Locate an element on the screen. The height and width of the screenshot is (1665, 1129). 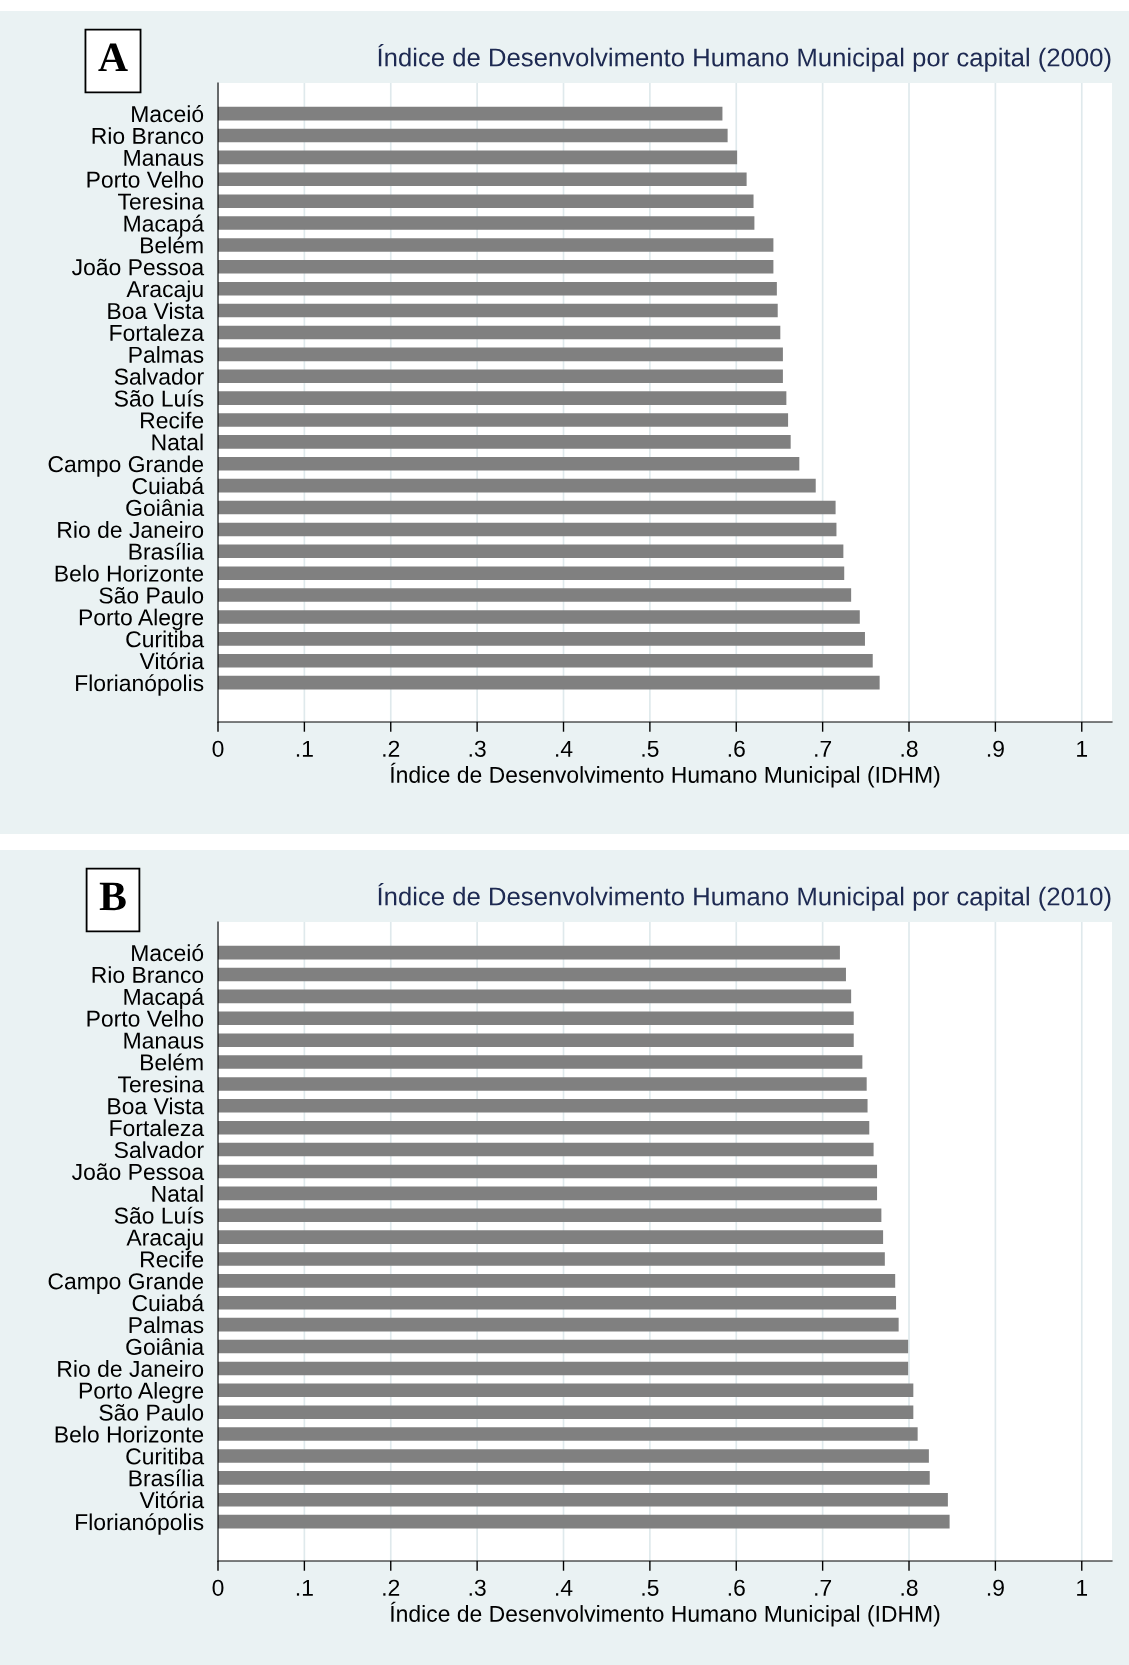
y-tick-label: Porto Alegre is located at coordinates (141, 619).